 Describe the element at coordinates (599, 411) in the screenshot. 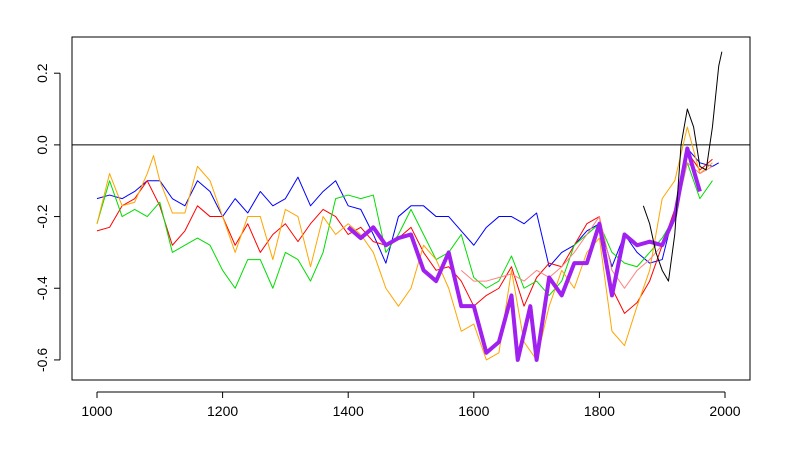

I see `x-tick-label: 1800` at that location.